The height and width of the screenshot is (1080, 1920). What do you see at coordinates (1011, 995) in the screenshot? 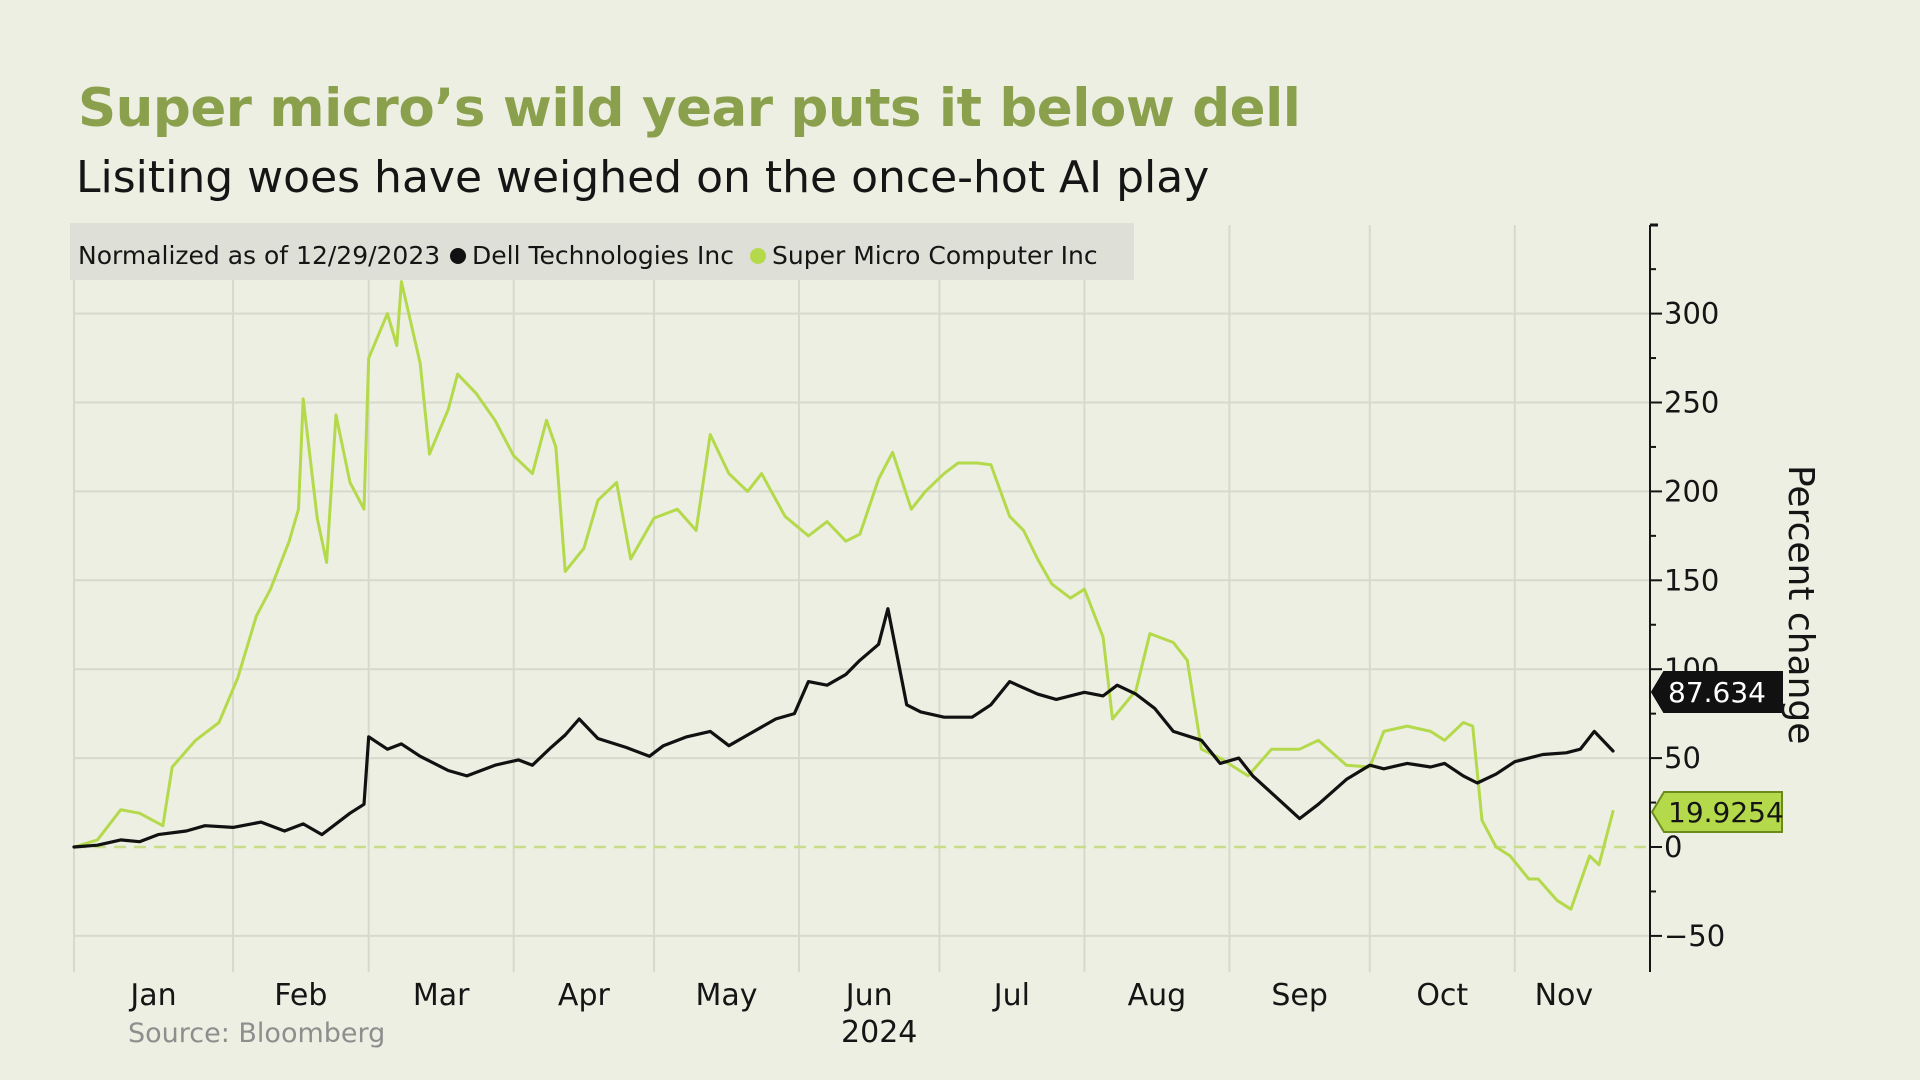
I see `x-tick-label: Jul` at bounding box center [1011, 995].